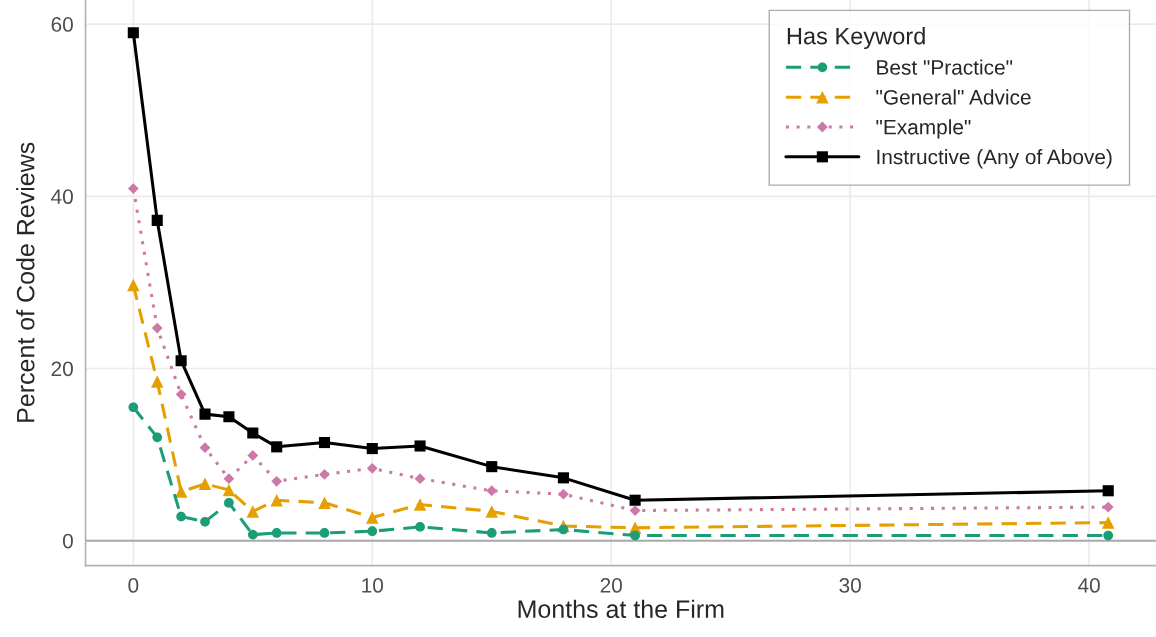  What do you see at coordinates (923, 129) in the screenshot?
I see `legend-label: "Example"` at bounding box center [923, 129].